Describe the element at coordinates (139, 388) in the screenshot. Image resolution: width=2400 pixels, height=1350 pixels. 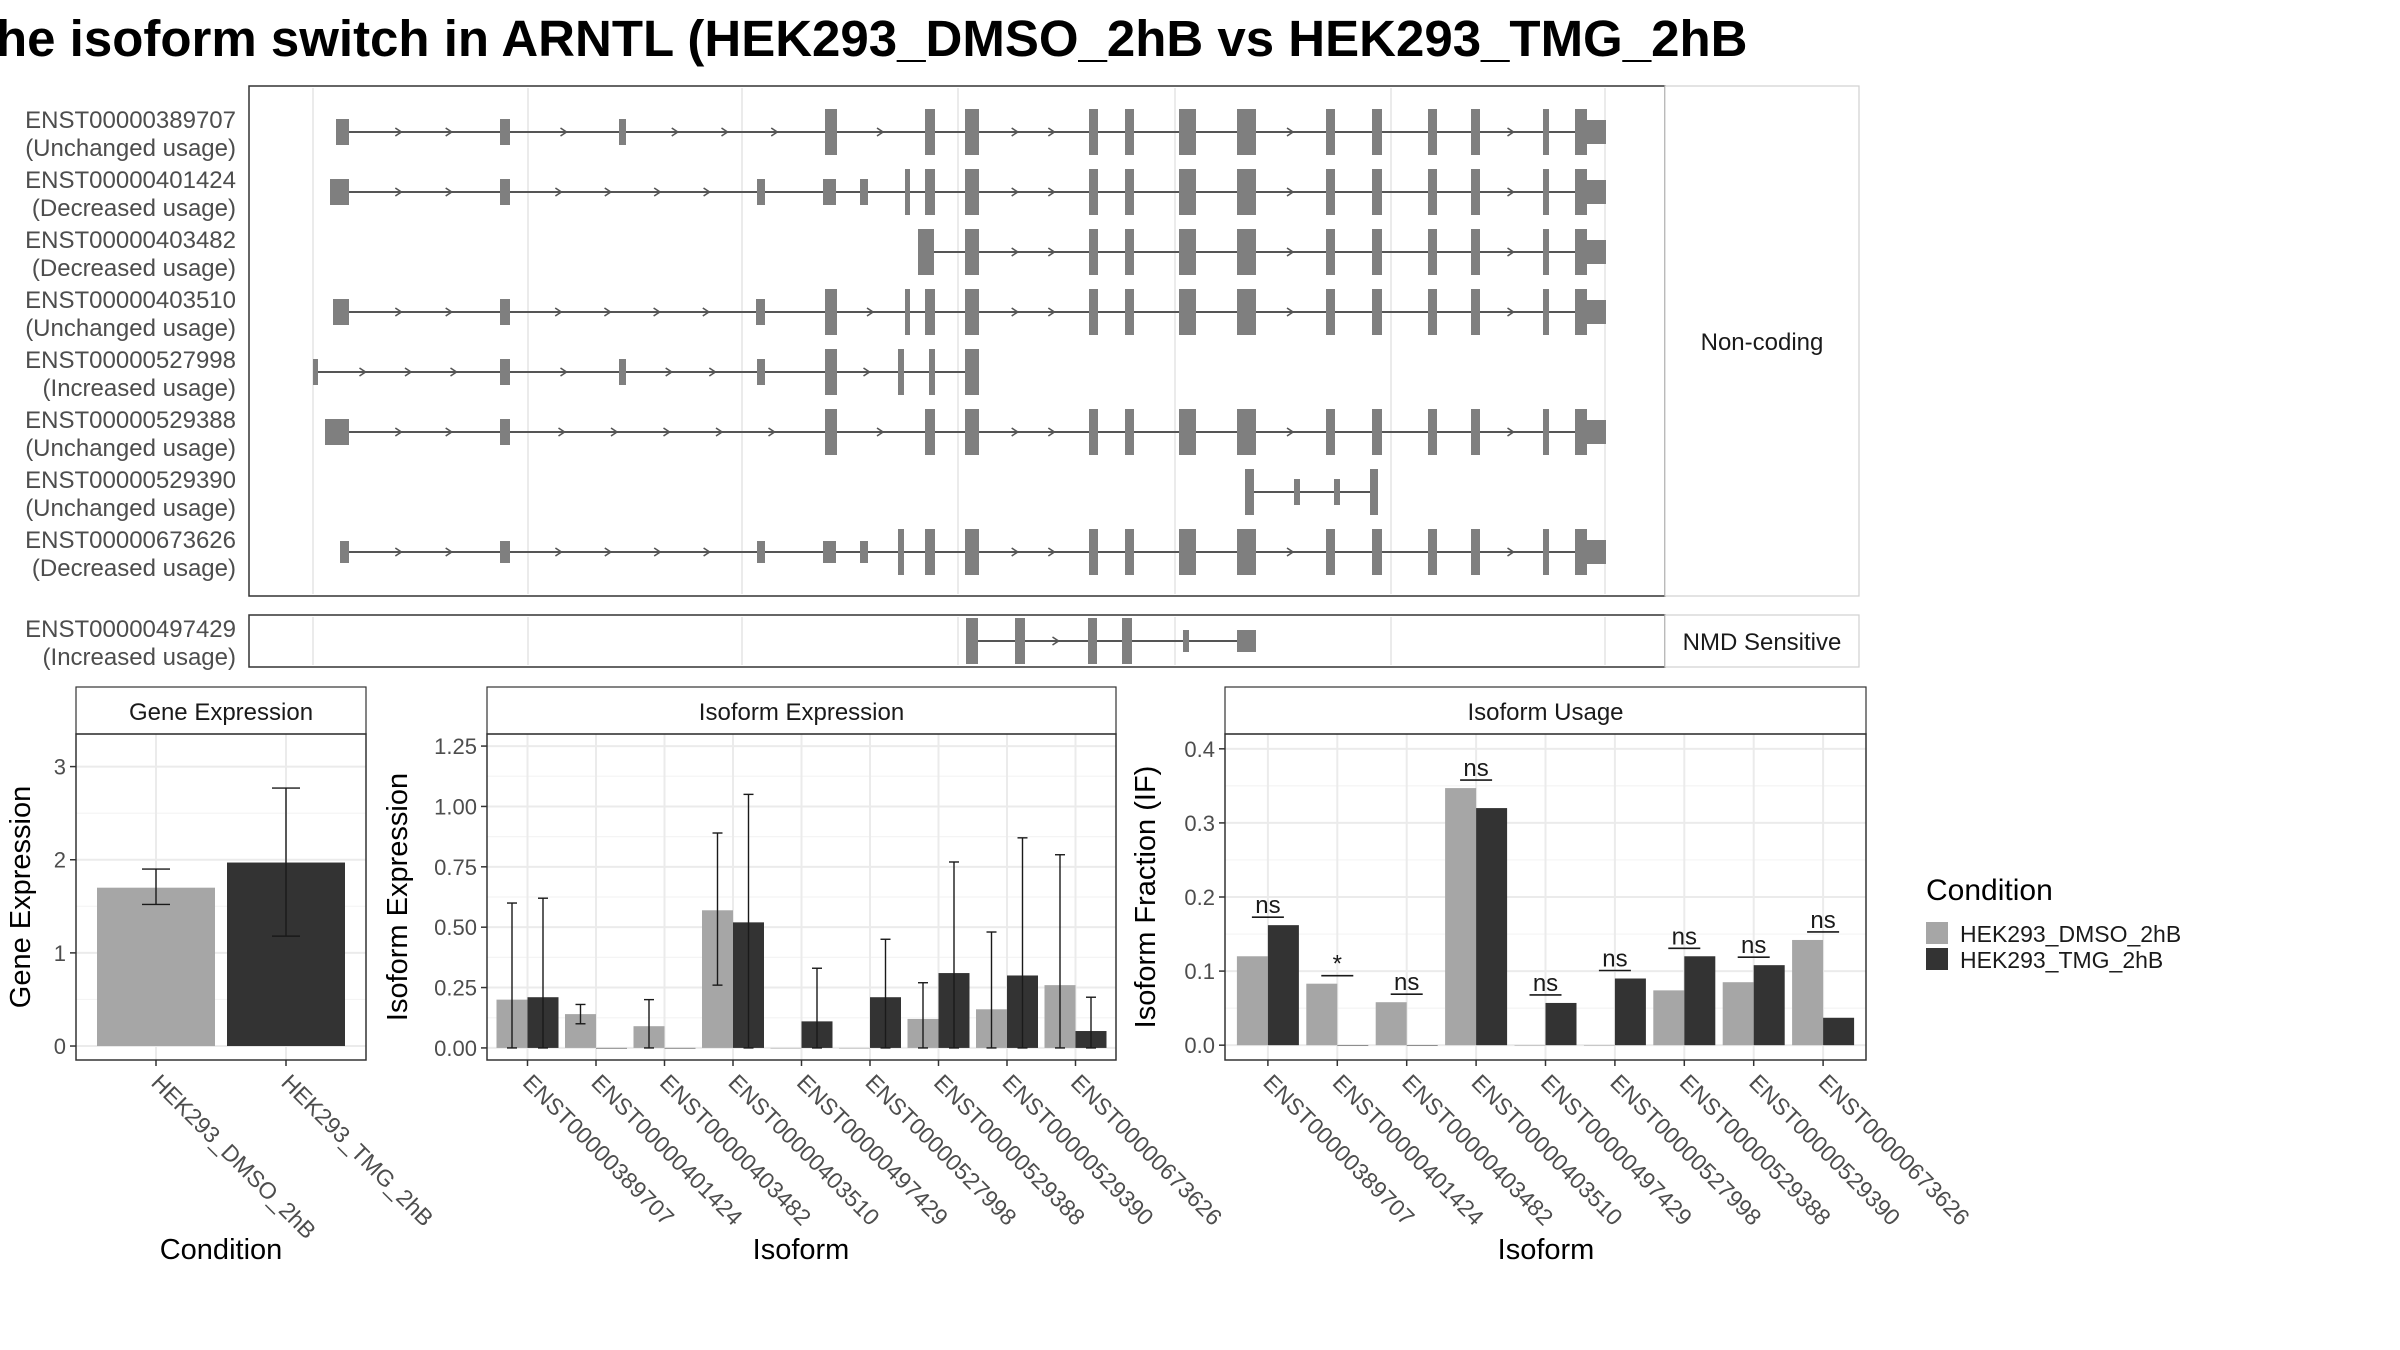
I see `transcript-status-label: (Increased usage)` at that location.